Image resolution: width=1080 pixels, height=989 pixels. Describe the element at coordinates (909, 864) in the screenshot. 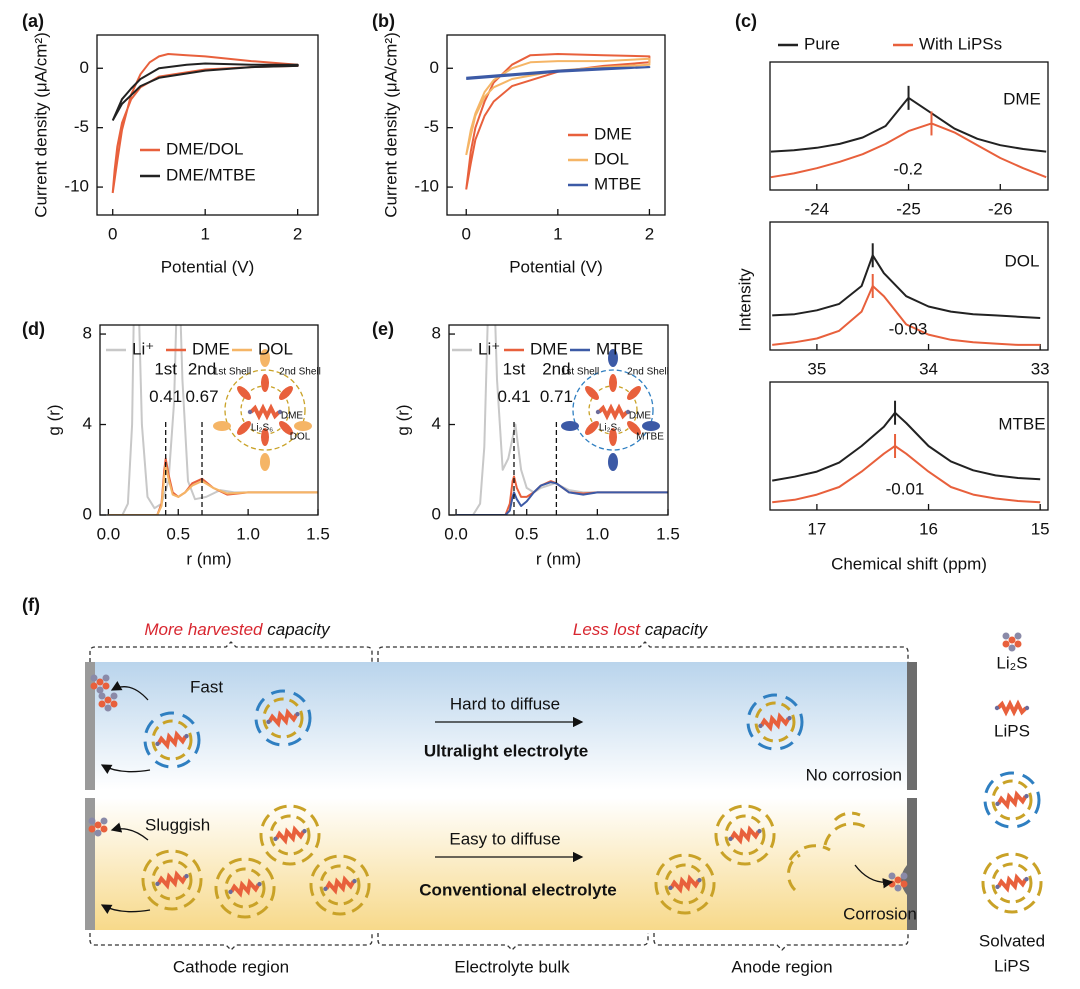

I see `anode-corroded` at that location.